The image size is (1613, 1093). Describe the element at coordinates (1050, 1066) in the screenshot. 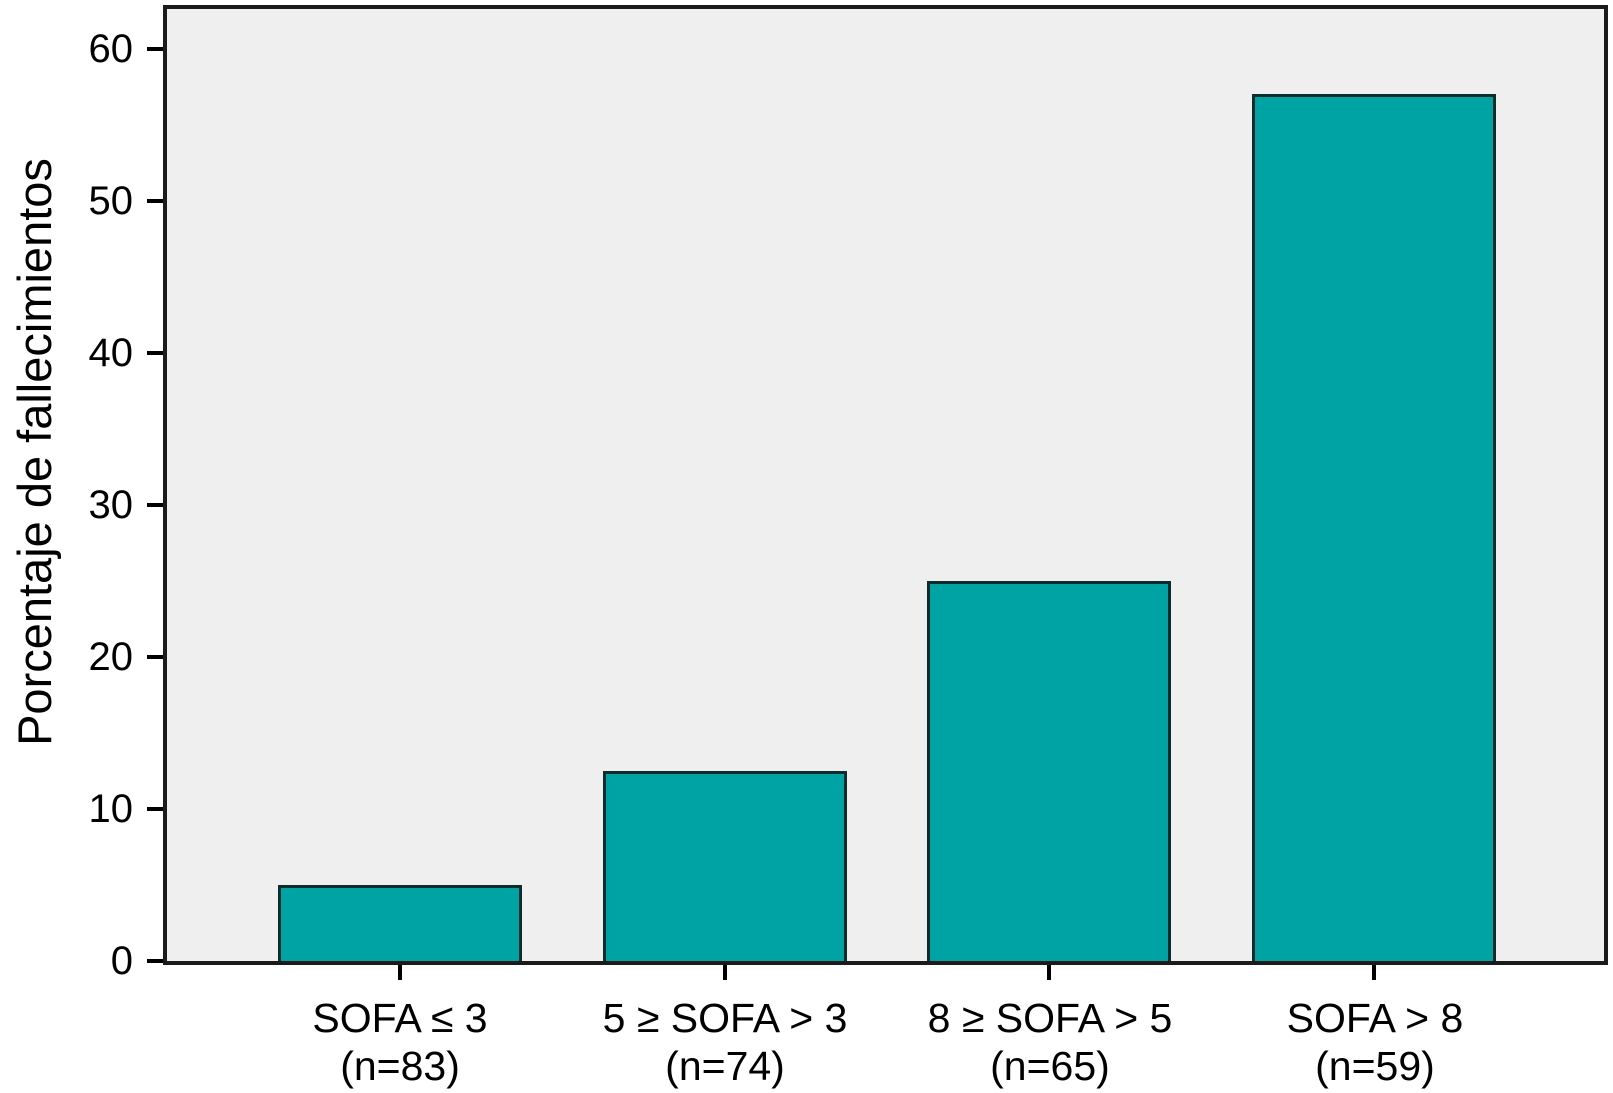

I see `x-category-n: (n=65)` at that location.